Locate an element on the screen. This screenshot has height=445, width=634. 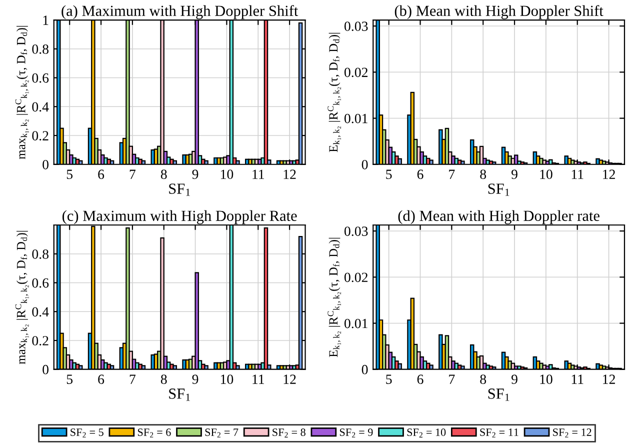
chart-title: (a) Maximum with High Doppler Shift is located at coordinates (180, 12).